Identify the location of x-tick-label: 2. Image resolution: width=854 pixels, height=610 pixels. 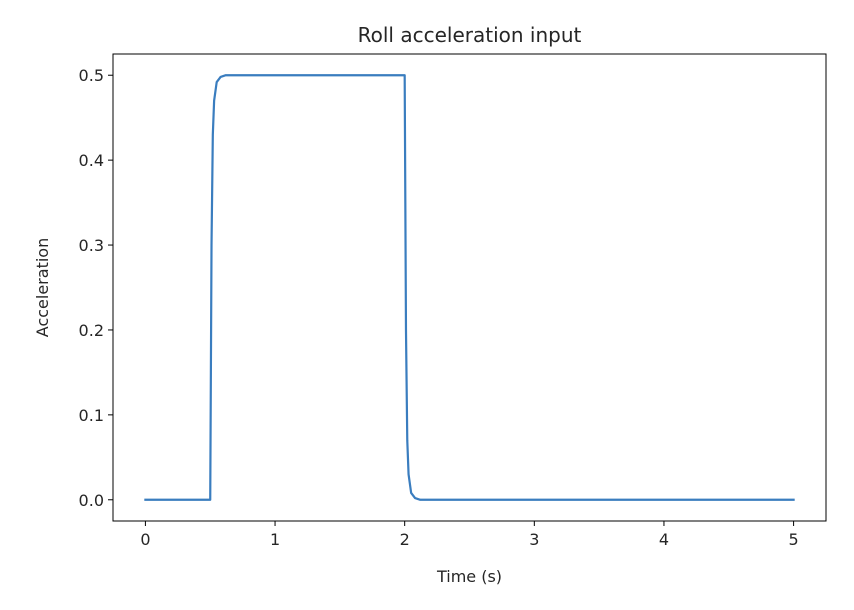
(405, 539).